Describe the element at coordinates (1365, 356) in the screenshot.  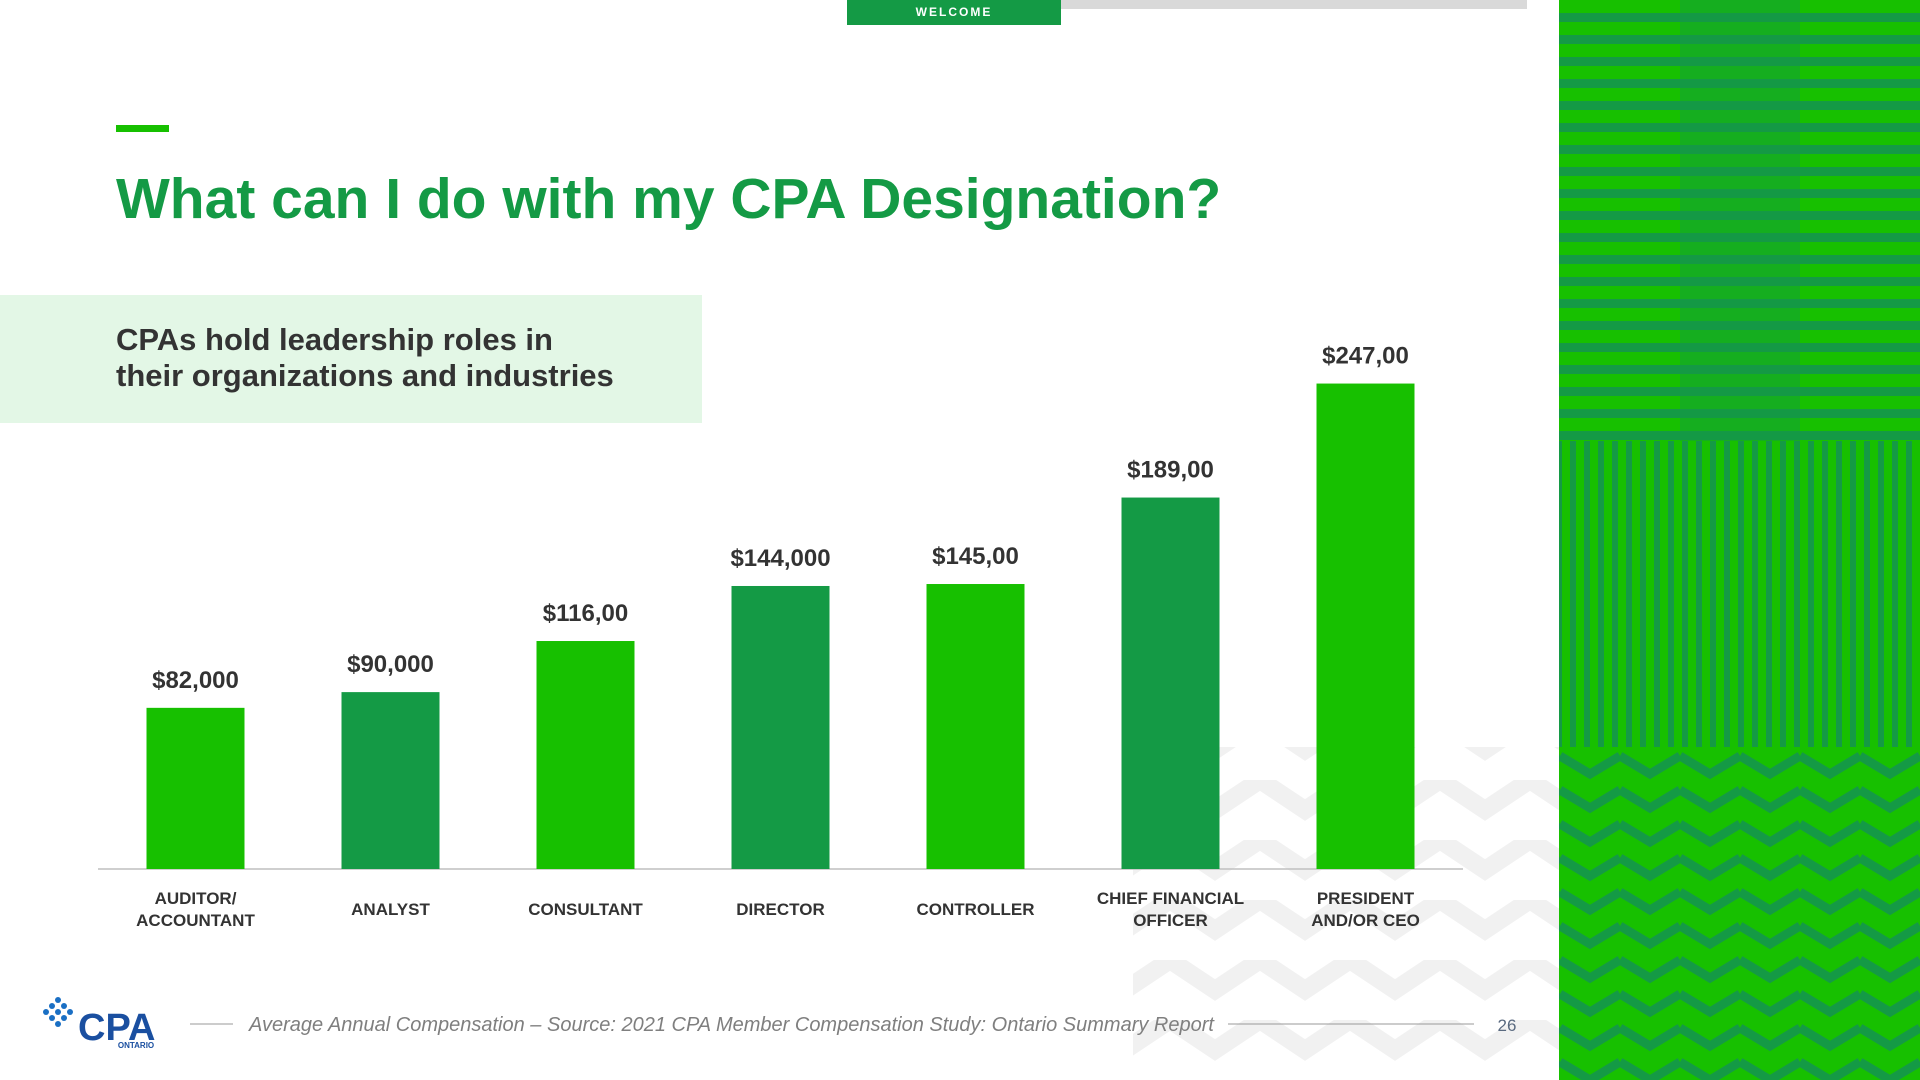
I see `value-label: $247,00` at that location.